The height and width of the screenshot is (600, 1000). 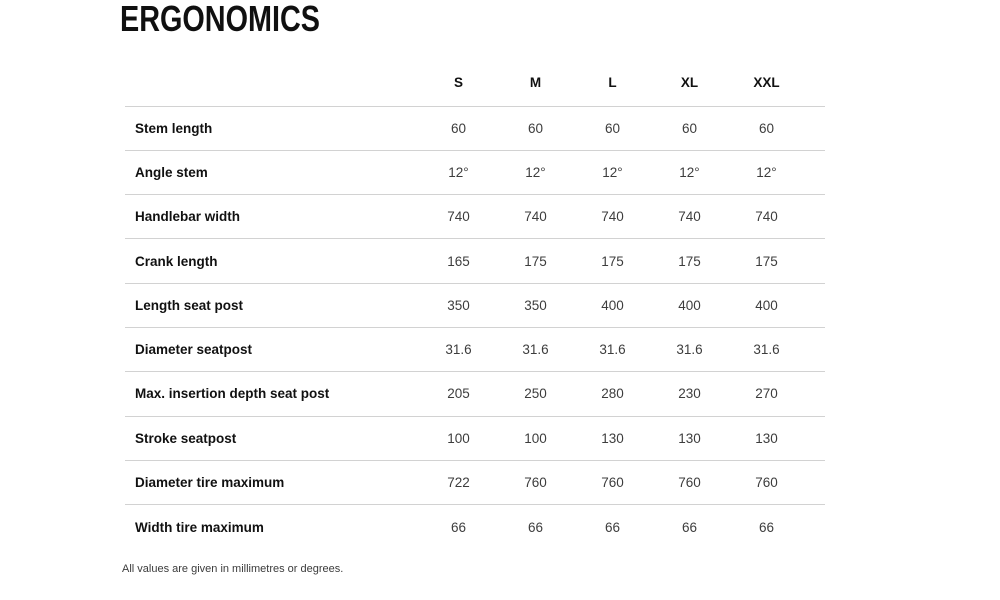 What do you see at coordinates (535, 394) in the screenshot?
I see `cell-value: 250` at bounding box center [535, 394].